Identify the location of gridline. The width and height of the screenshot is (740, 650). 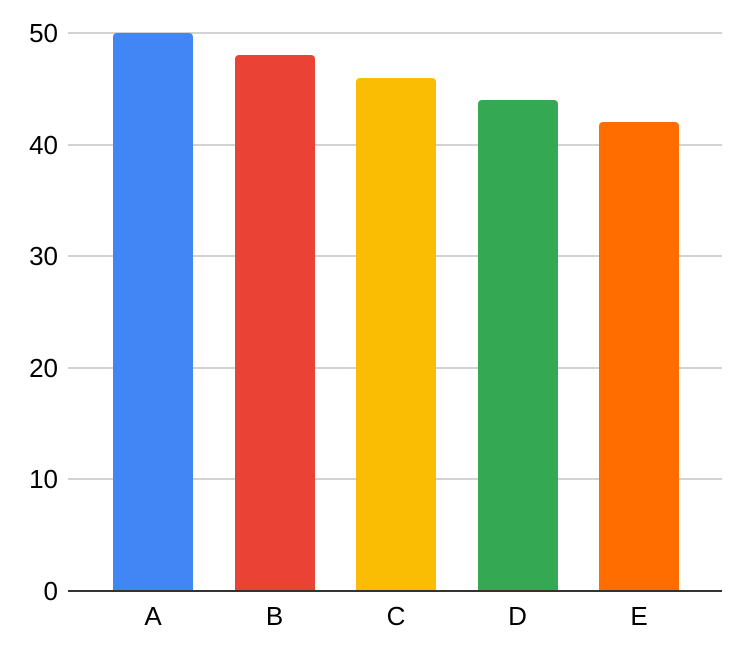
(395, 33).